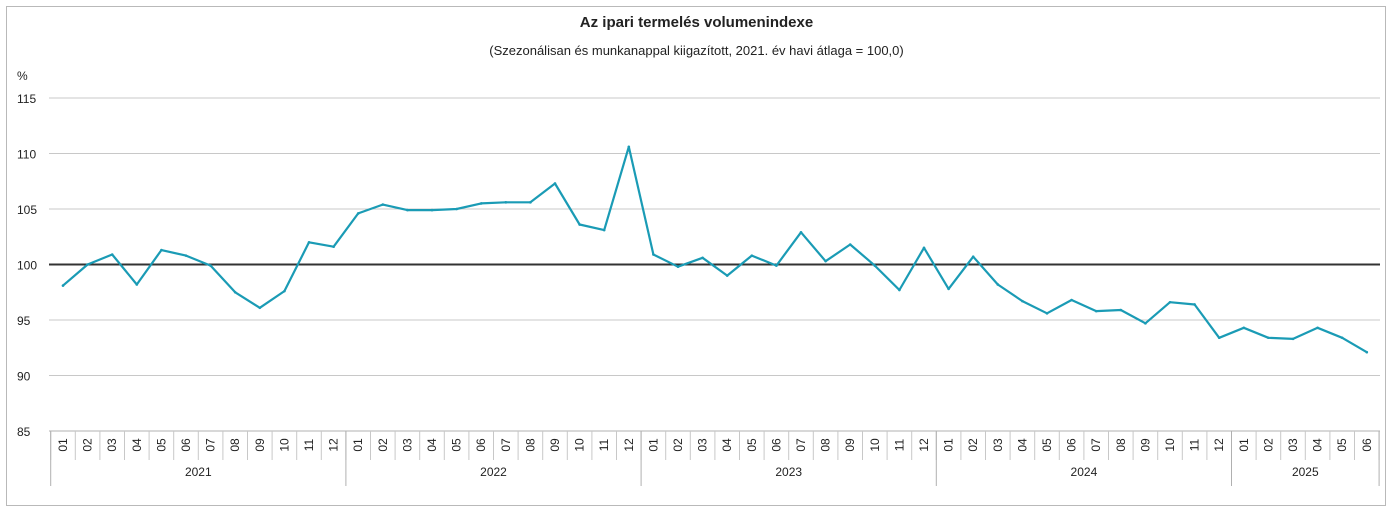 The height and width of the screenshot is (512, 1393). Describe the element at coordinates (27, 266) in the screenshot. I see `y-tick-label-100: 100` at that location.